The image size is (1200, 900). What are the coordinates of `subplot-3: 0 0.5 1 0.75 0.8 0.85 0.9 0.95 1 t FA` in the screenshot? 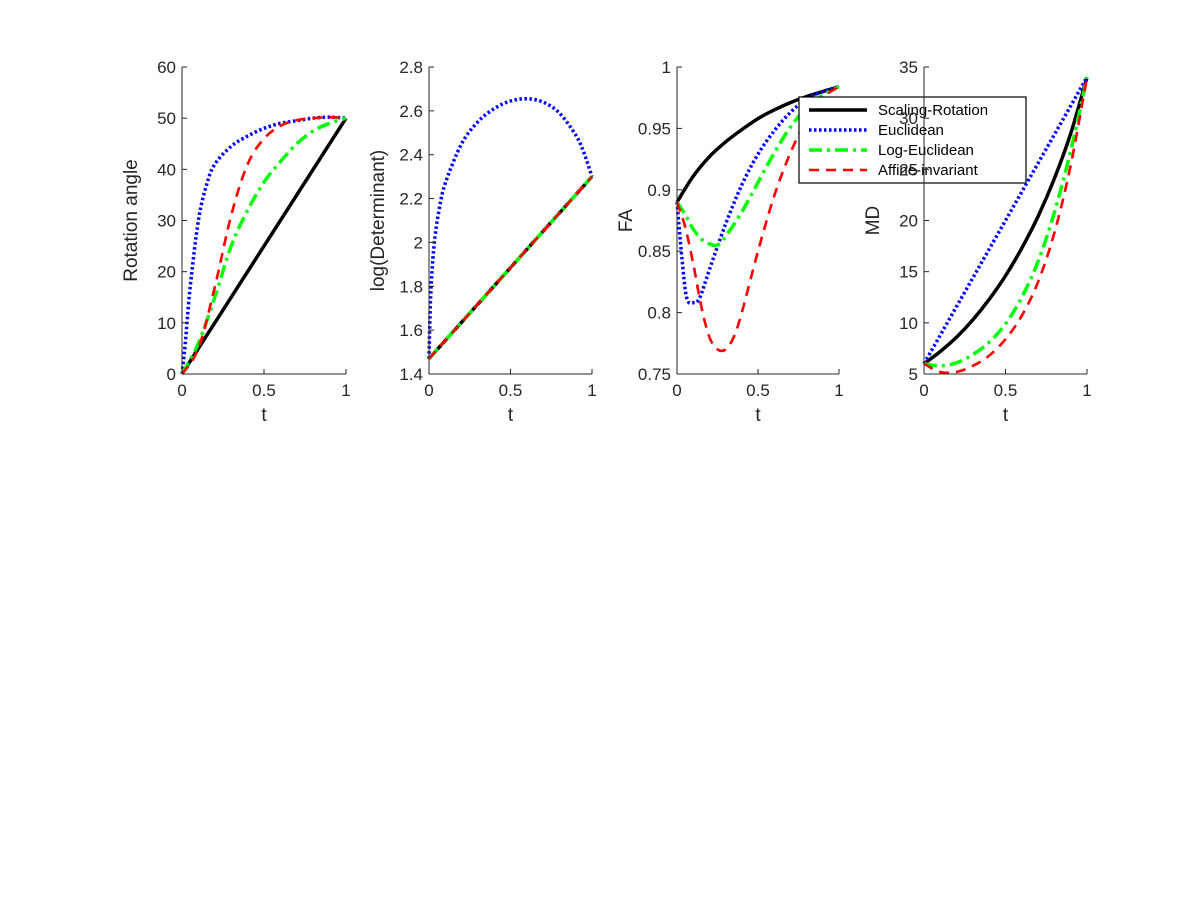 It's located at (730, 242).